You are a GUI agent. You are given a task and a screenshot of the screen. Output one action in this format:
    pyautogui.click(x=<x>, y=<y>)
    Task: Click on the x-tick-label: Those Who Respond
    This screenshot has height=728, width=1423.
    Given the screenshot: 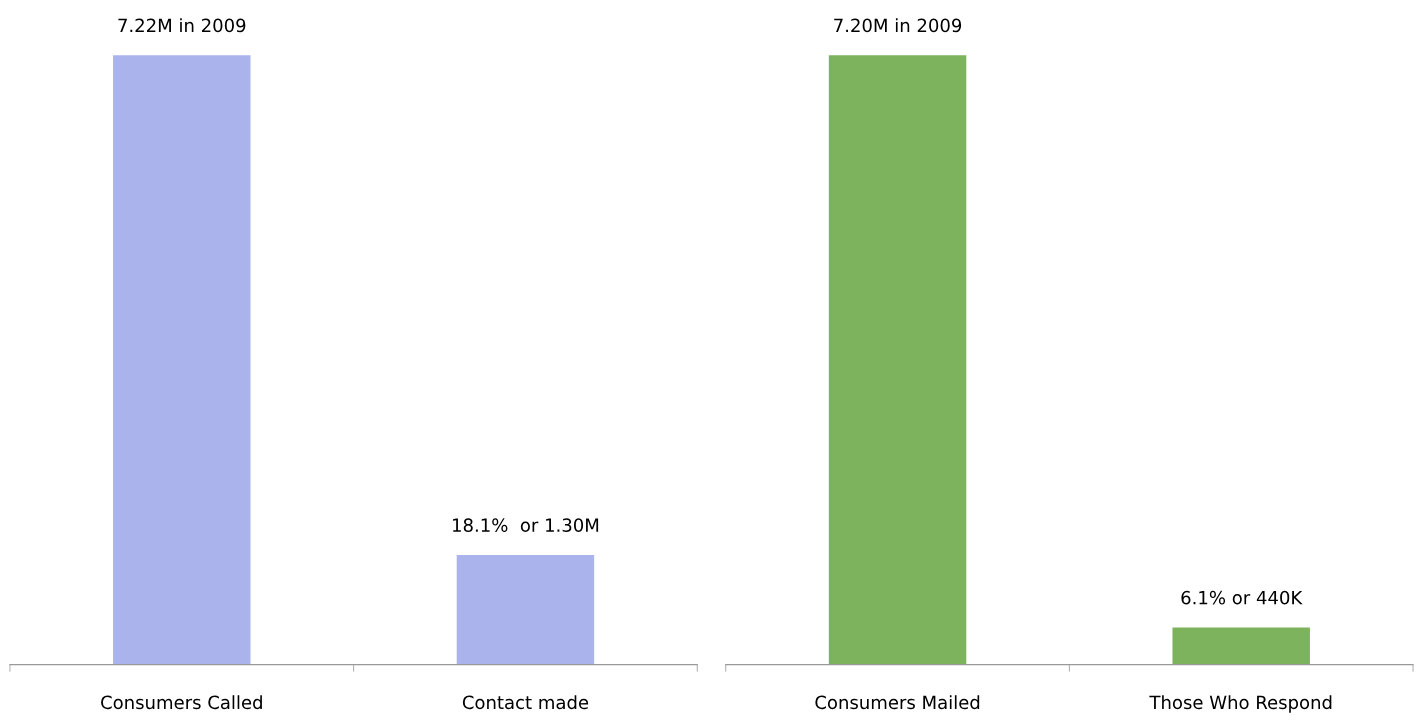 What is the action you would take?
    pyautogui.click(x=1240, y=704)
    